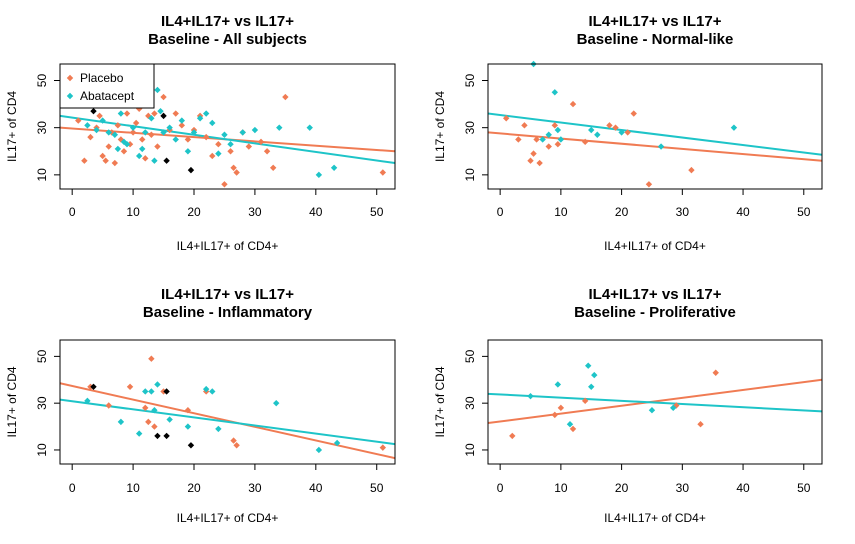  Describe the element at coordinates (470, 175) in the screenshot. I see `y-tick-label: 10` at that location.